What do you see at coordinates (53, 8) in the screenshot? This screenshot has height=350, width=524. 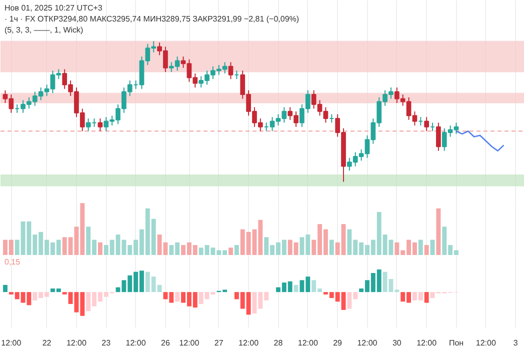 I see `text: Нов 01, 2025 10:27 UTC+3` at bounding box center [53, 8].